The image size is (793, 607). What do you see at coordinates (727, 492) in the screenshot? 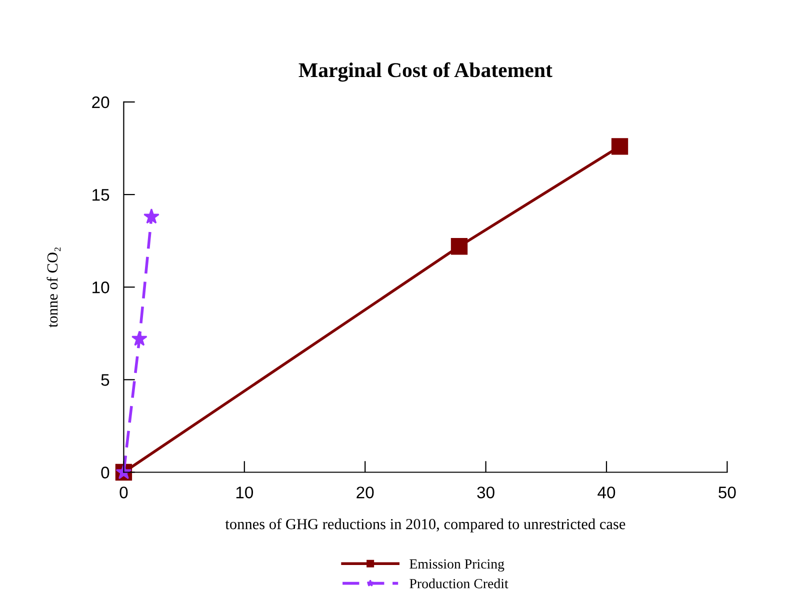
I see `x-tick-label: 50` at bounding box center [727, 492].